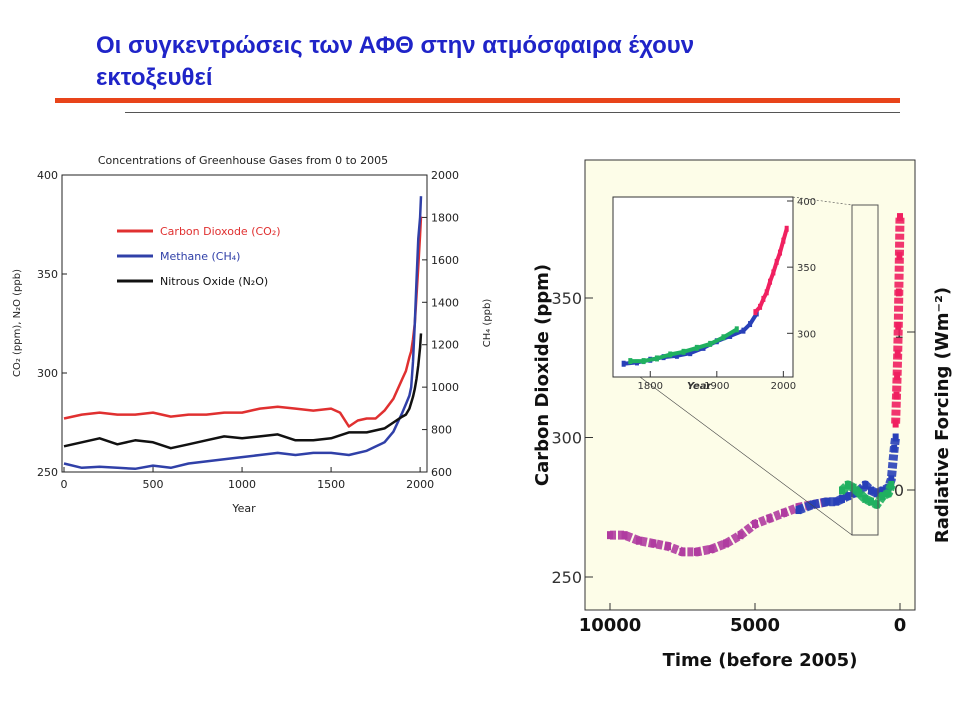 This screenshot has width=960, height=720. I want to click on y-tick-label-left: 400, so click(47, 175).